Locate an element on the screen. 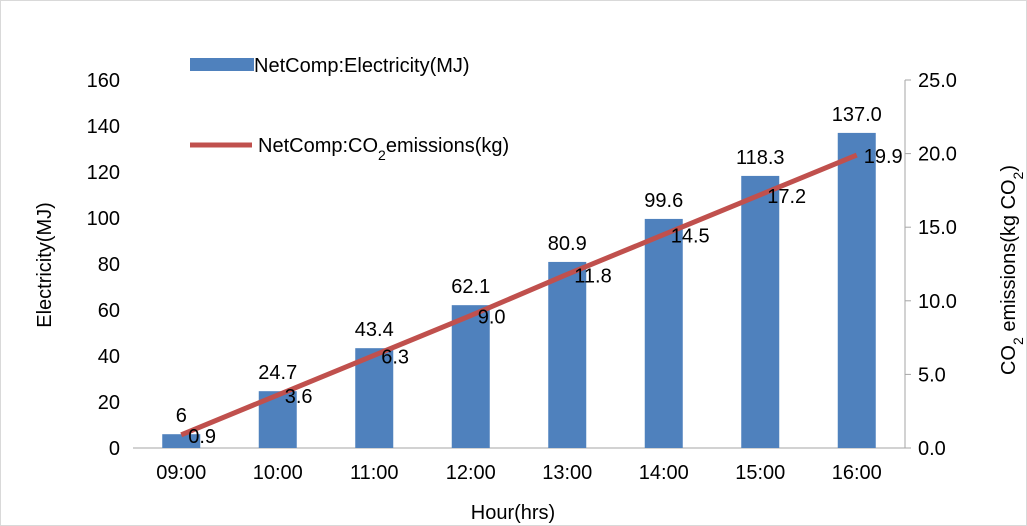 This screenshot has height=526, width=1027. line-value-label: 9.0 is located at coordinates (492, 318).